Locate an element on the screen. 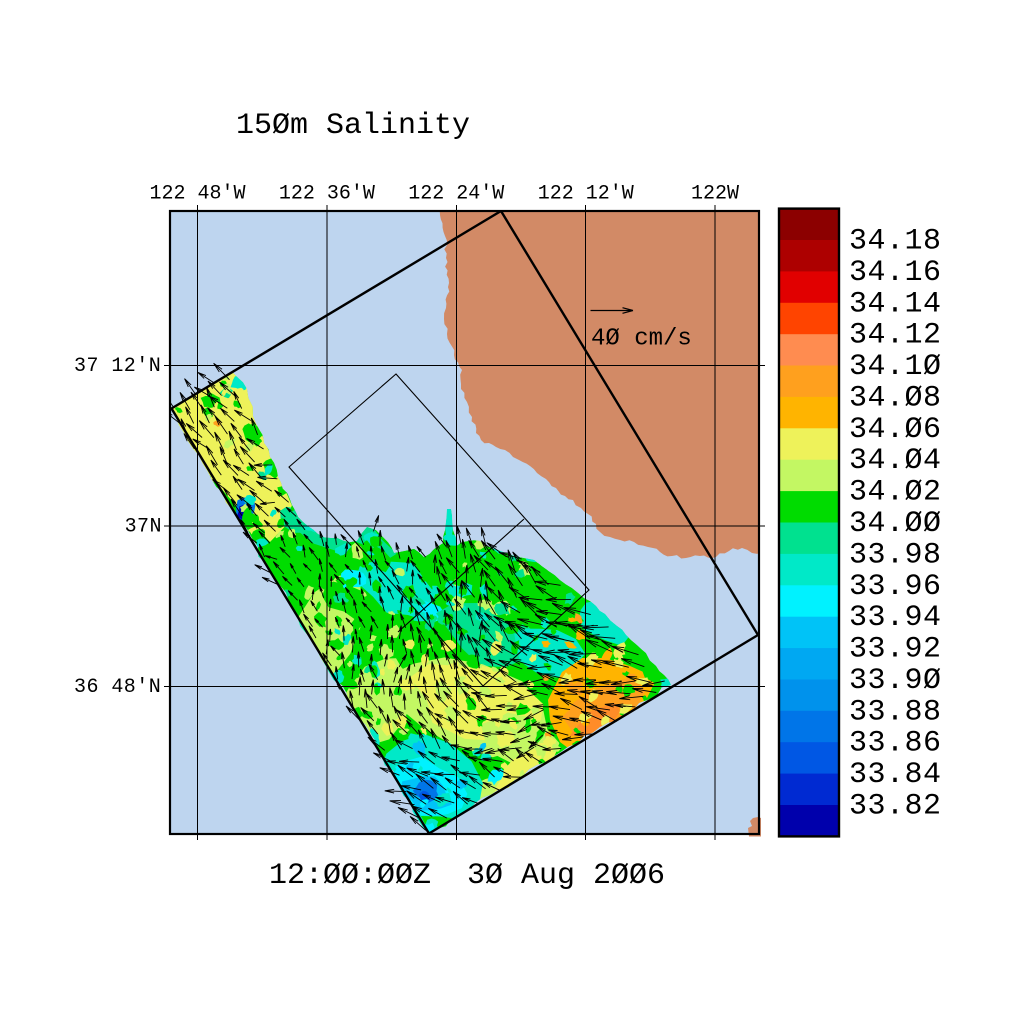  svg-text: 34.Ø8 is located at coordinates (895, 398).